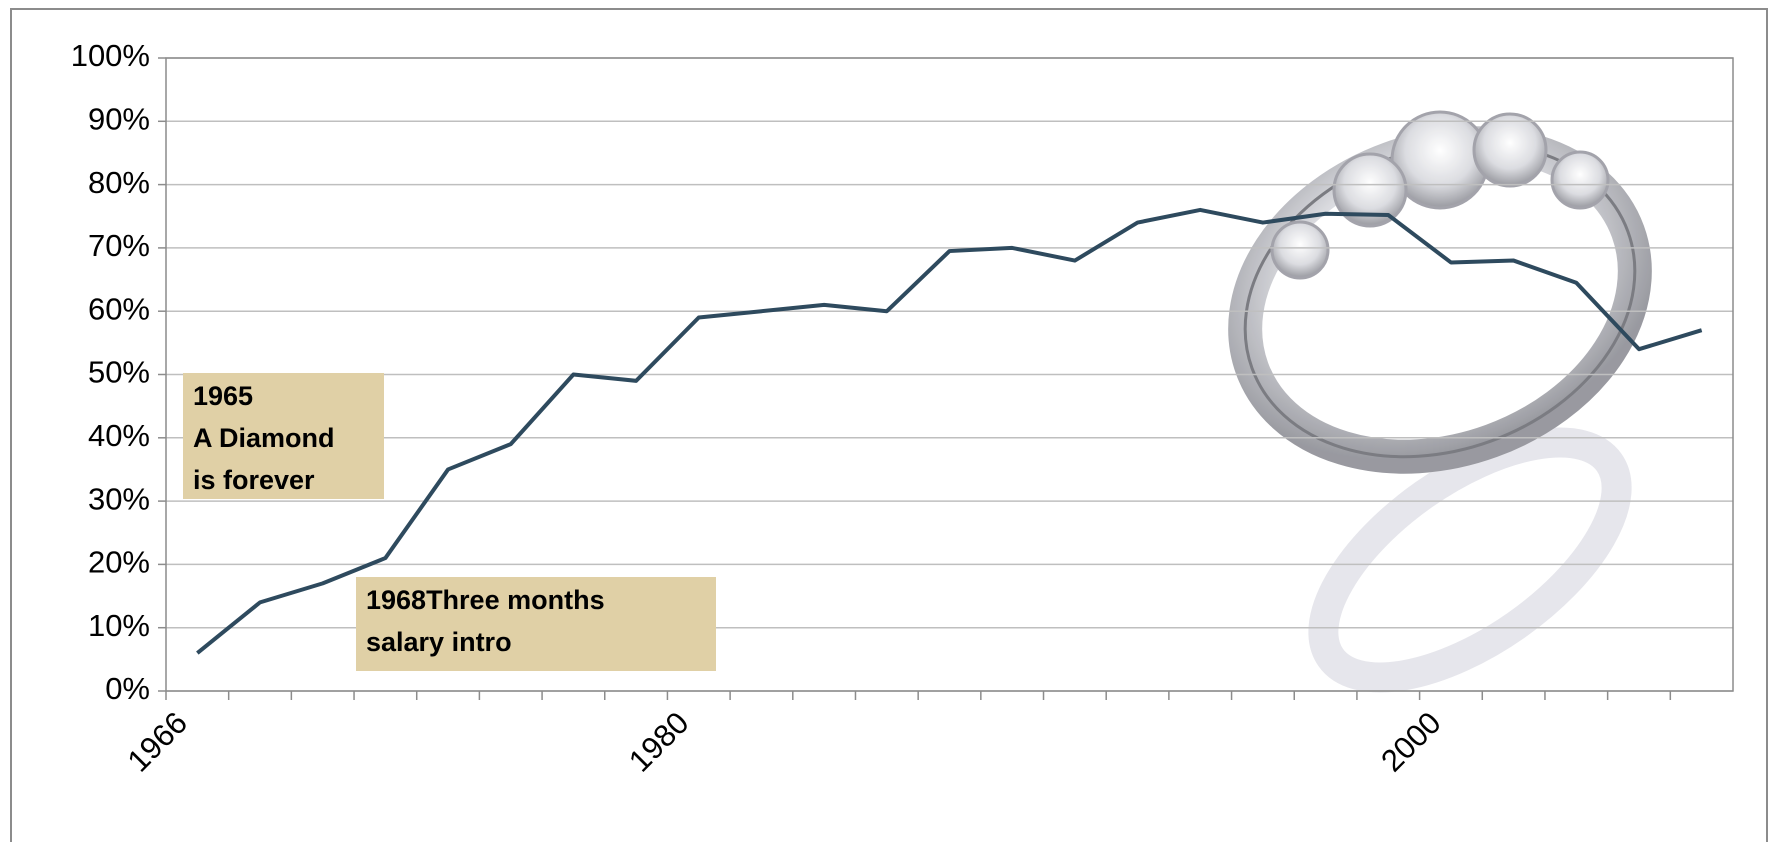  Describe the element at coordinates (119, 182) in the screenshot. I see `y-tick-label: 80%` at that location.